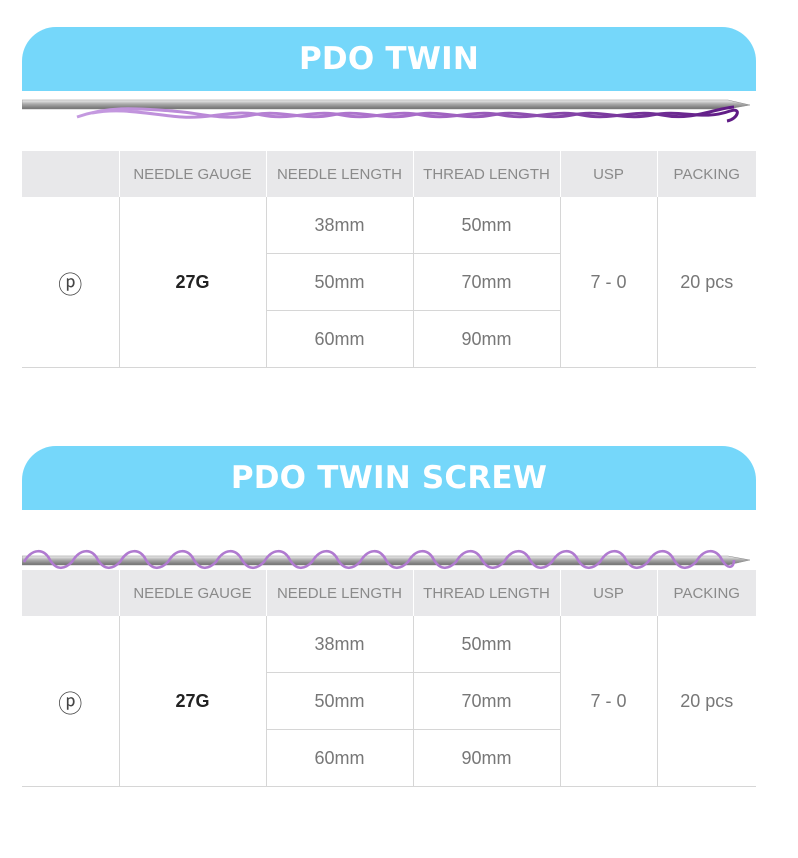 This screenshot has height=858, width=798. I want to click on section-title-banner: PDO TWIN, so click(389, 59).